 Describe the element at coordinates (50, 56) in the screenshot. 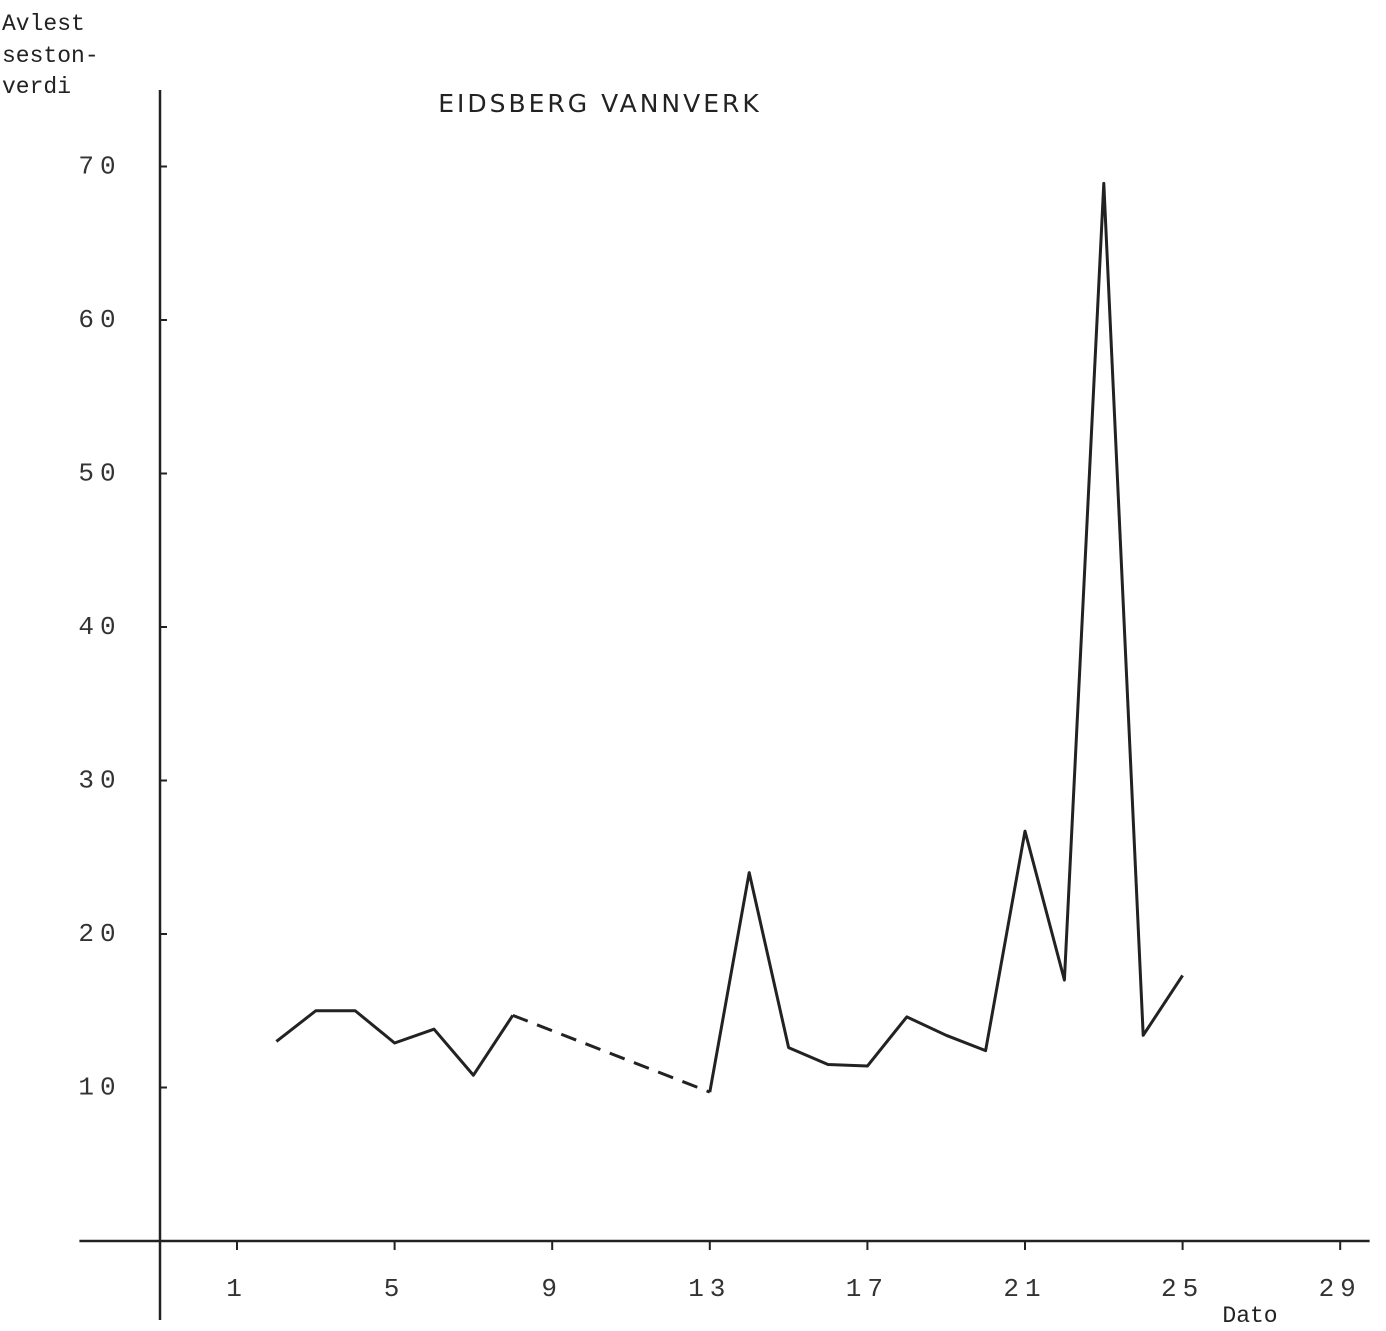

I see `y-axis-label: seston-` at that location.